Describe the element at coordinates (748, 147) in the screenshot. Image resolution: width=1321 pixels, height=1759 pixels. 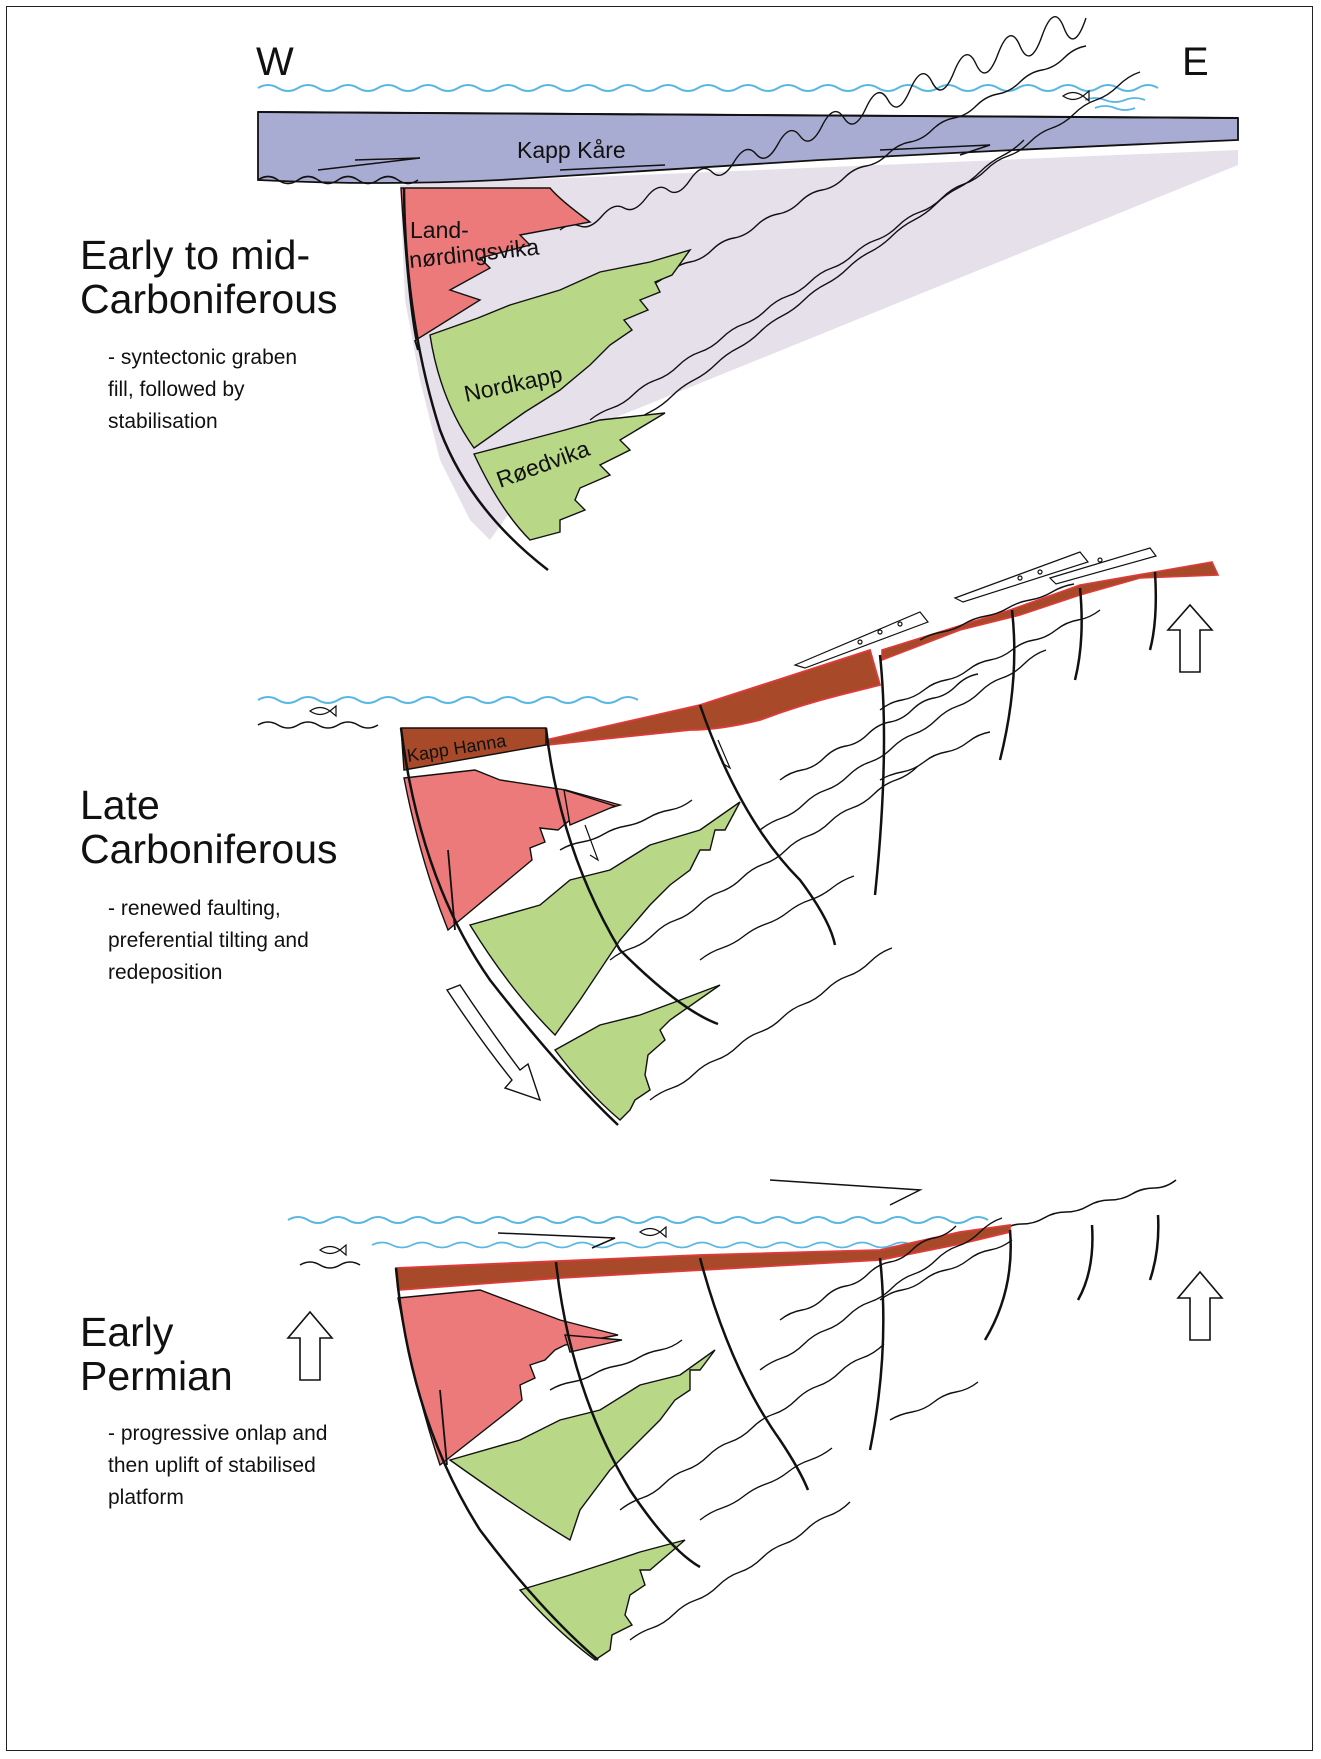
I see `panel-1-kapp-kare-layer` at that location.